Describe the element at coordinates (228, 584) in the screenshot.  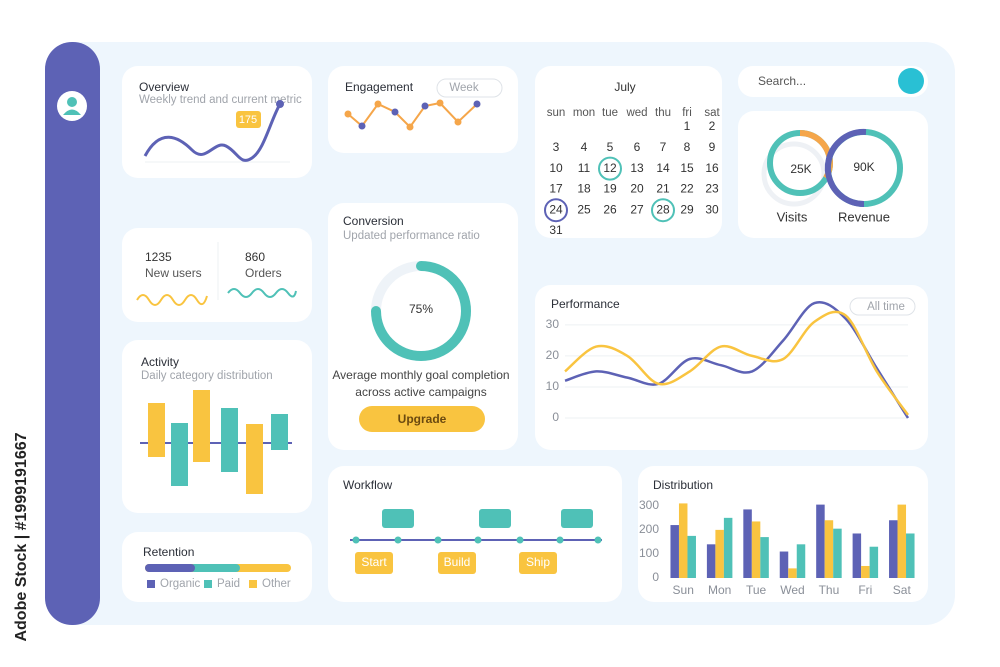
I see `legend-label: Paid` at that location.